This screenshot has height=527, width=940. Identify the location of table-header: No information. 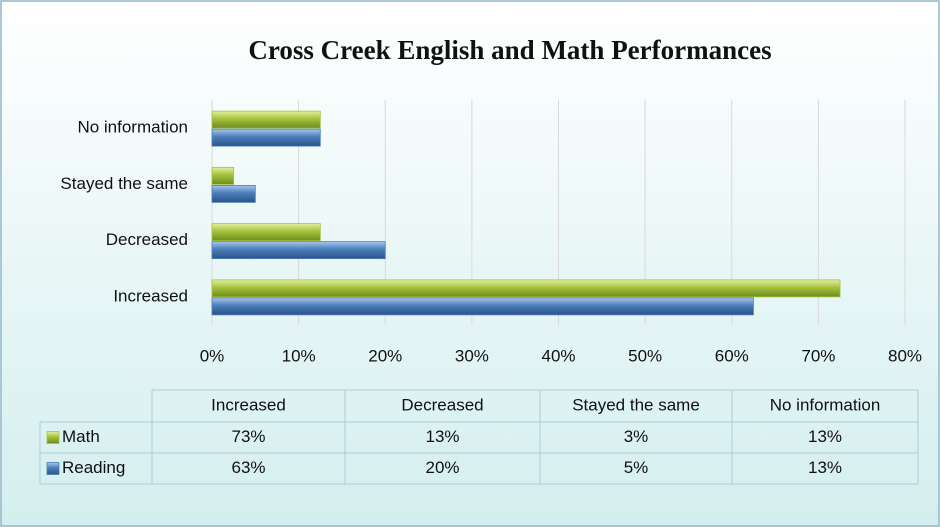
(825, 404).